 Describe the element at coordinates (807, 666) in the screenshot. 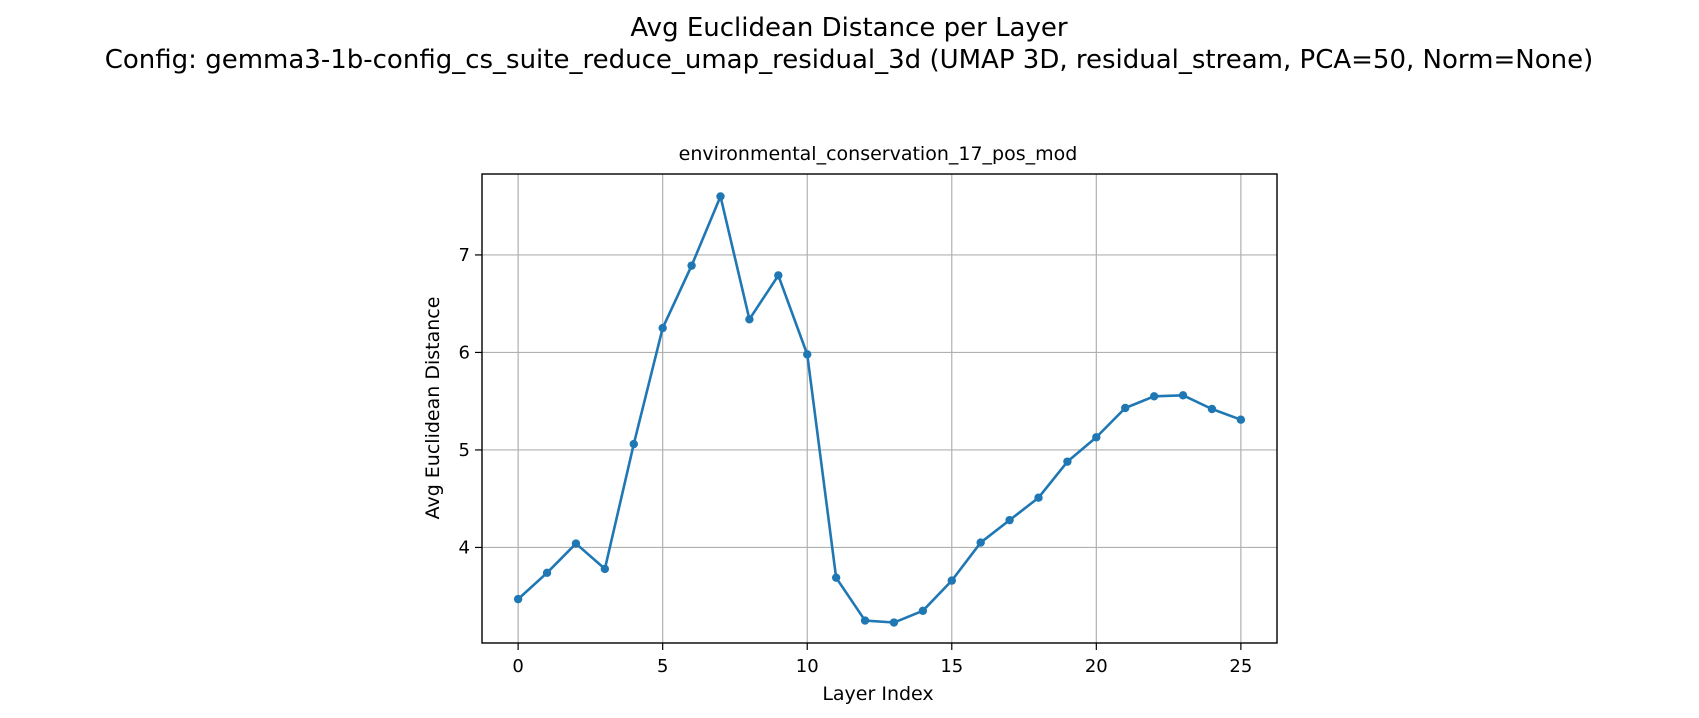

I see `x-tick-label: 10` at that location.